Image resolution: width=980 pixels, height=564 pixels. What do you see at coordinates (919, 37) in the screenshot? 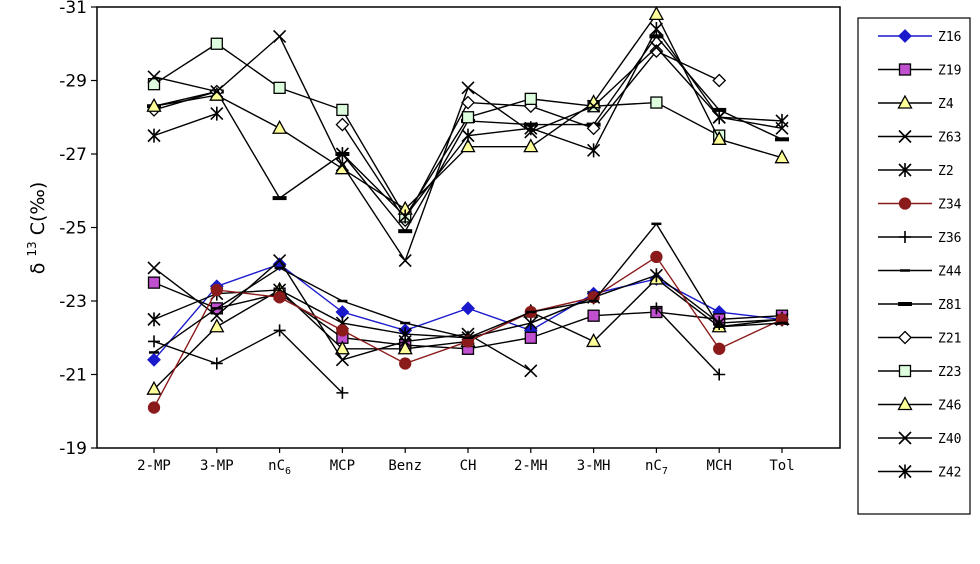
I see `legend-item-z16: Z16` at bounding box center [919, 37].